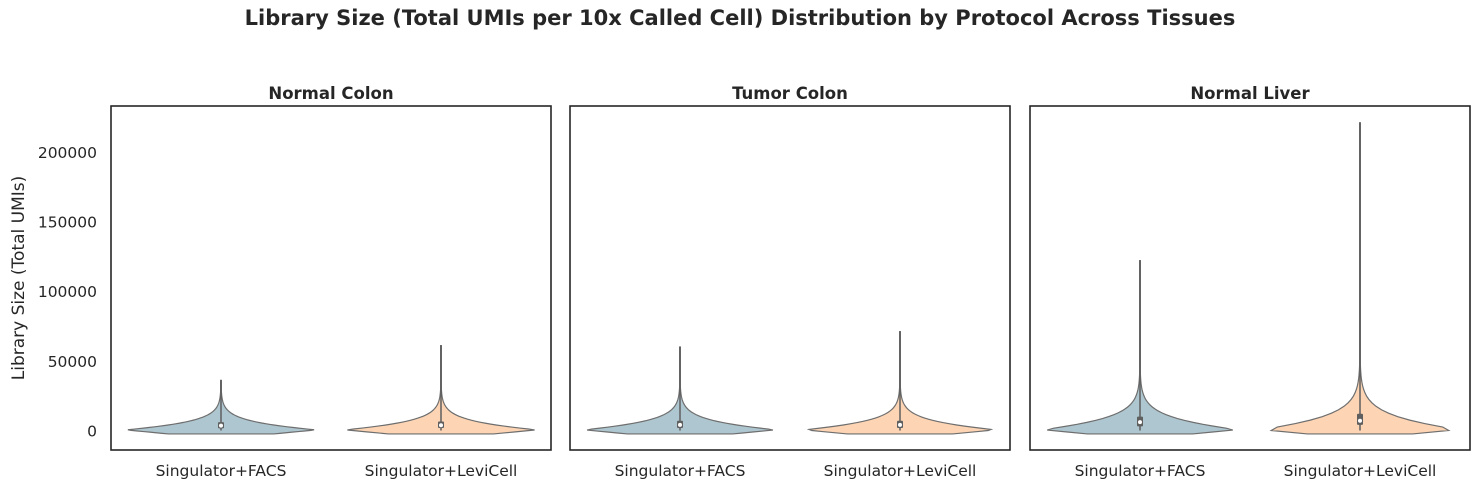 The width and height of the screenshot is (1480, 490). Describe the element at coordinates (330, 93) in the screenshot. I see `panel-title: Normal Colon` at that location.